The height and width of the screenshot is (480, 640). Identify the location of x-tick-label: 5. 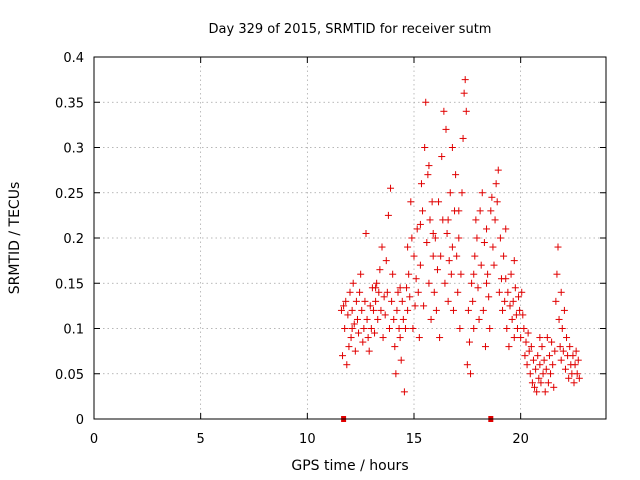
(201, 439).